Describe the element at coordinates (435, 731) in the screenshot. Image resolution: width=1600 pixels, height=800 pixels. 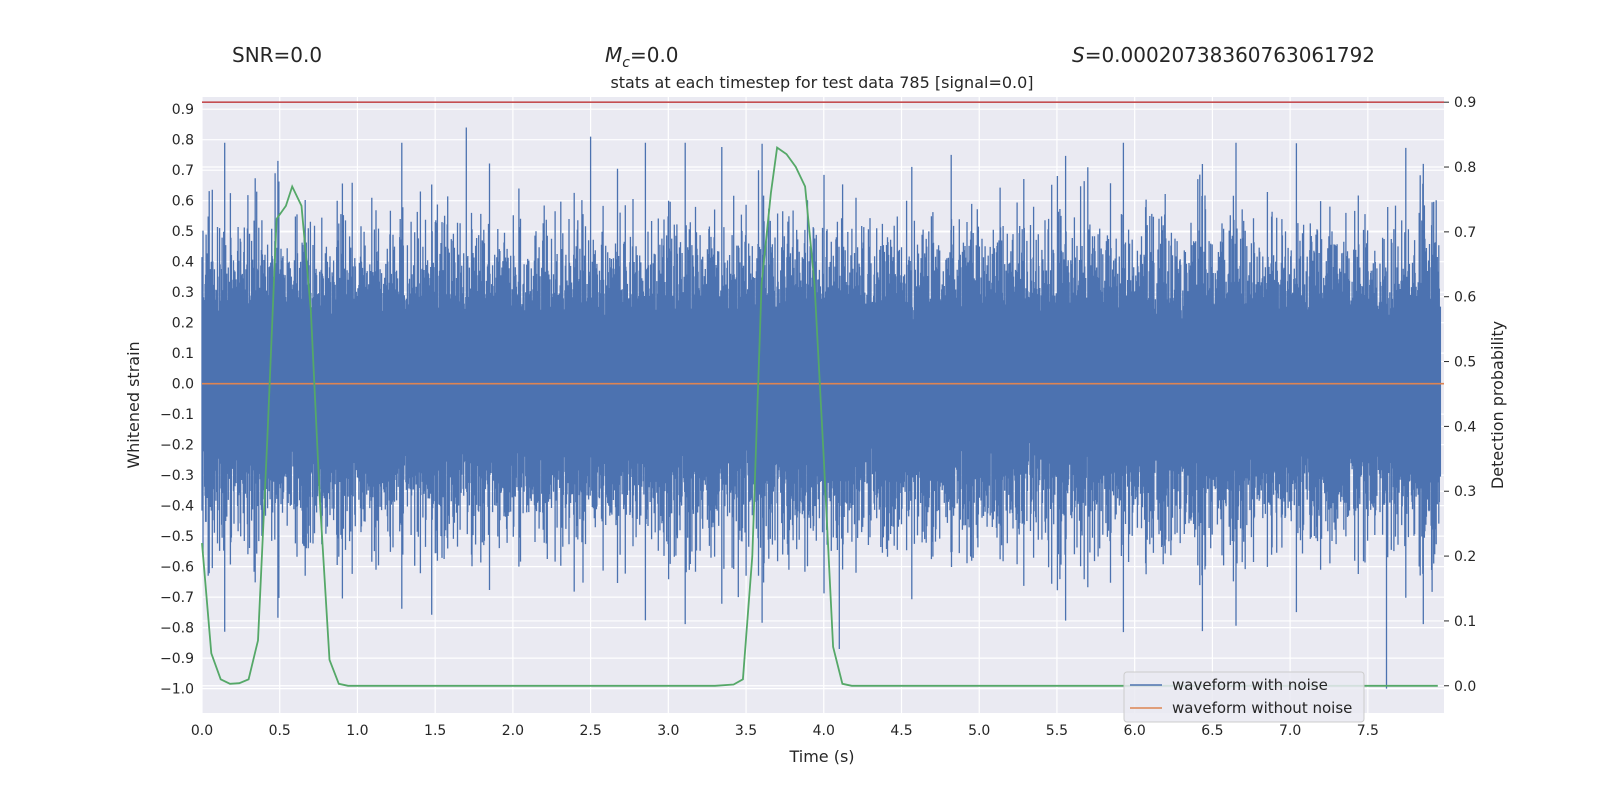
I see `x-tick-label-3: 1.5` at that location.